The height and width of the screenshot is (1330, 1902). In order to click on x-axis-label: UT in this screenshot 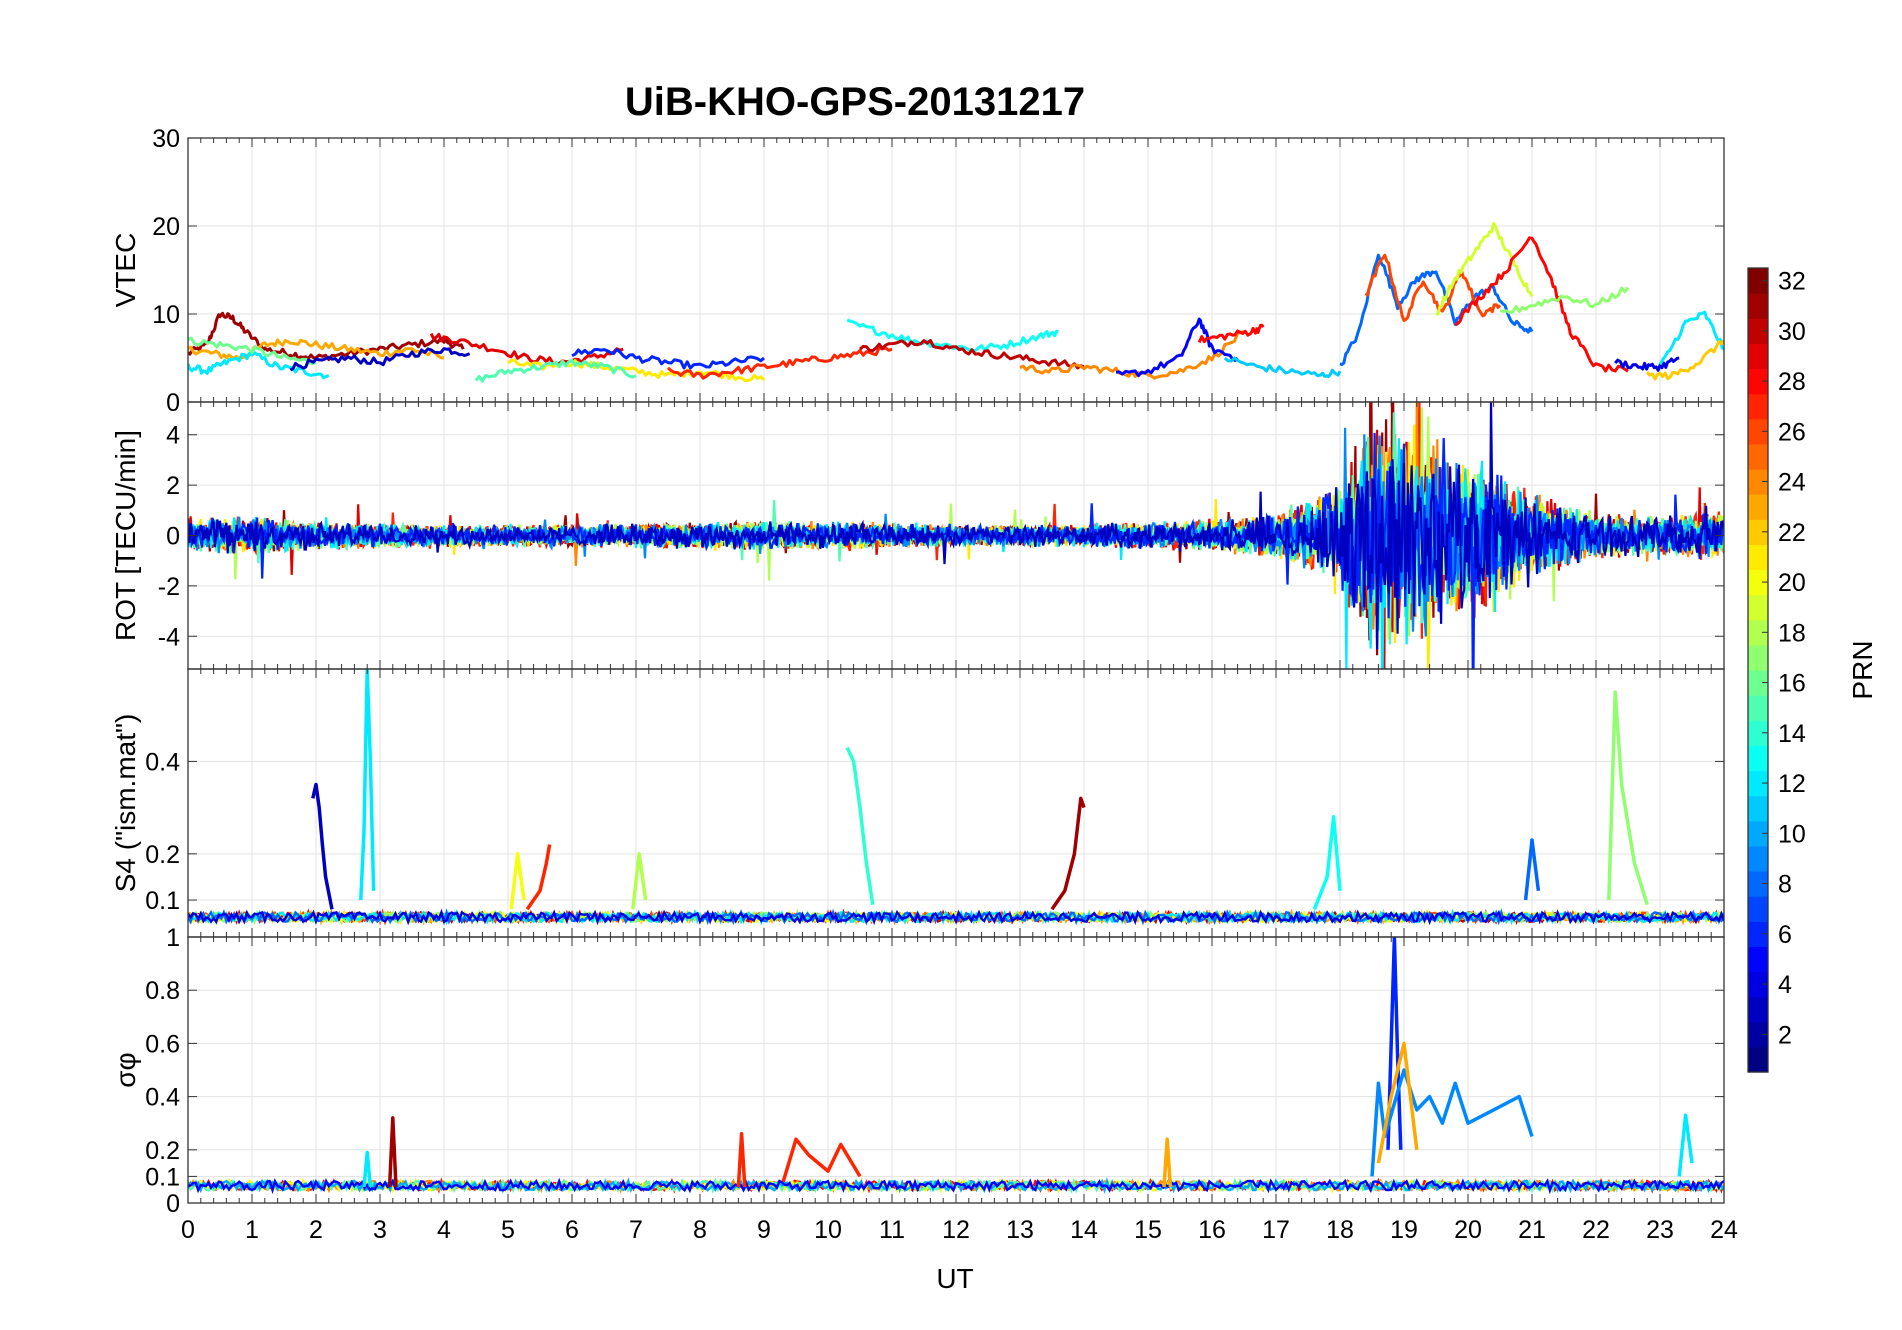, I will do `click(954, 1278)`.